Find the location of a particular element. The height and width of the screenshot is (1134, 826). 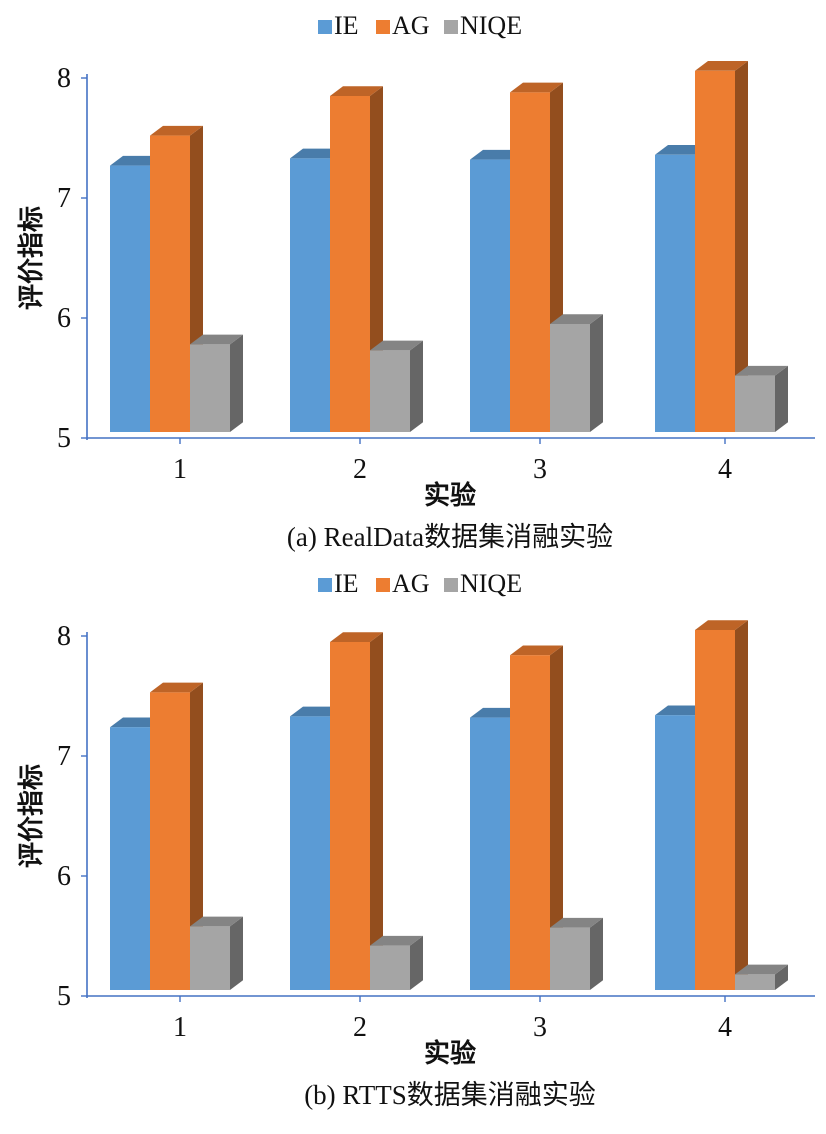

x-tick-label: 3 is located at coordinates (540, 469).